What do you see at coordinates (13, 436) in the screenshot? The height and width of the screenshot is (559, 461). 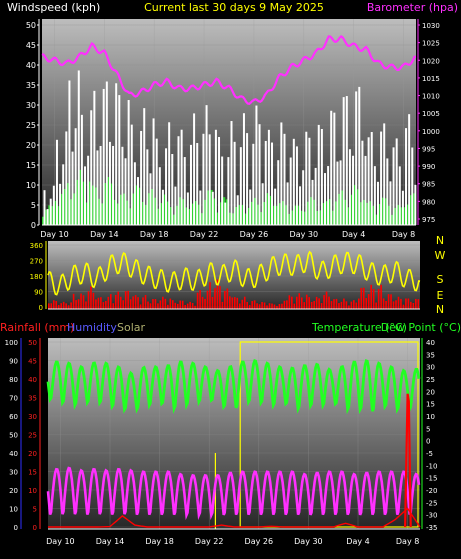 I see `humidity-tick-label: 50` at bounding box center [13, 436].